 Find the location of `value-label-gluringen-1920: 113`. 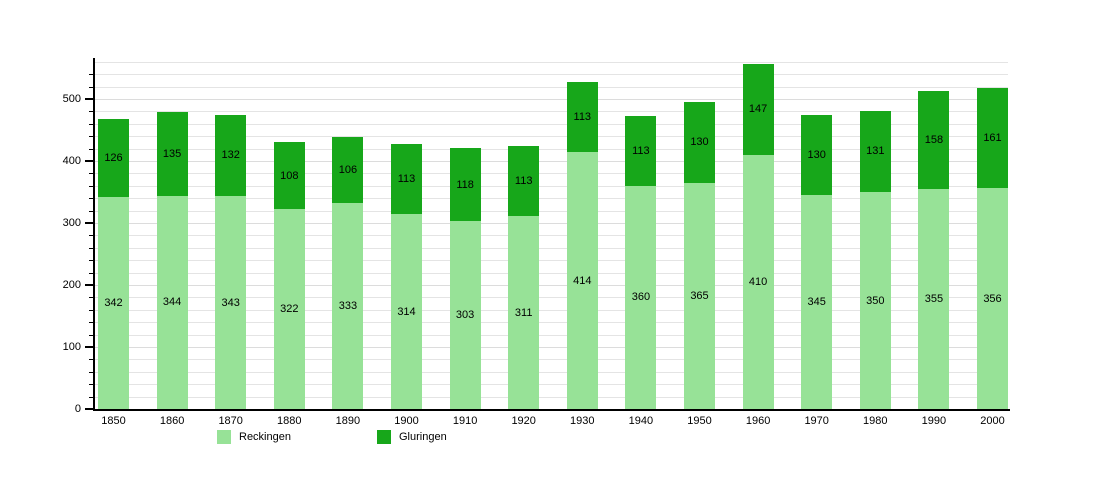

value-label-gluringen-1920: 113 is located at coordinates (523, 181).